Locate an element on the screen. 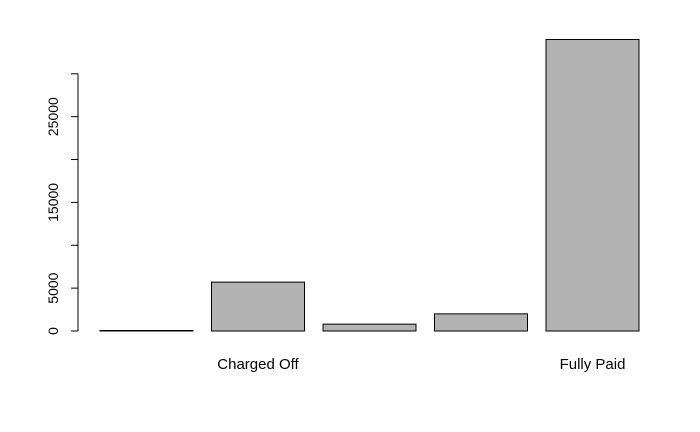  y-tick-label: 0 is located at coordinates (53, 331).